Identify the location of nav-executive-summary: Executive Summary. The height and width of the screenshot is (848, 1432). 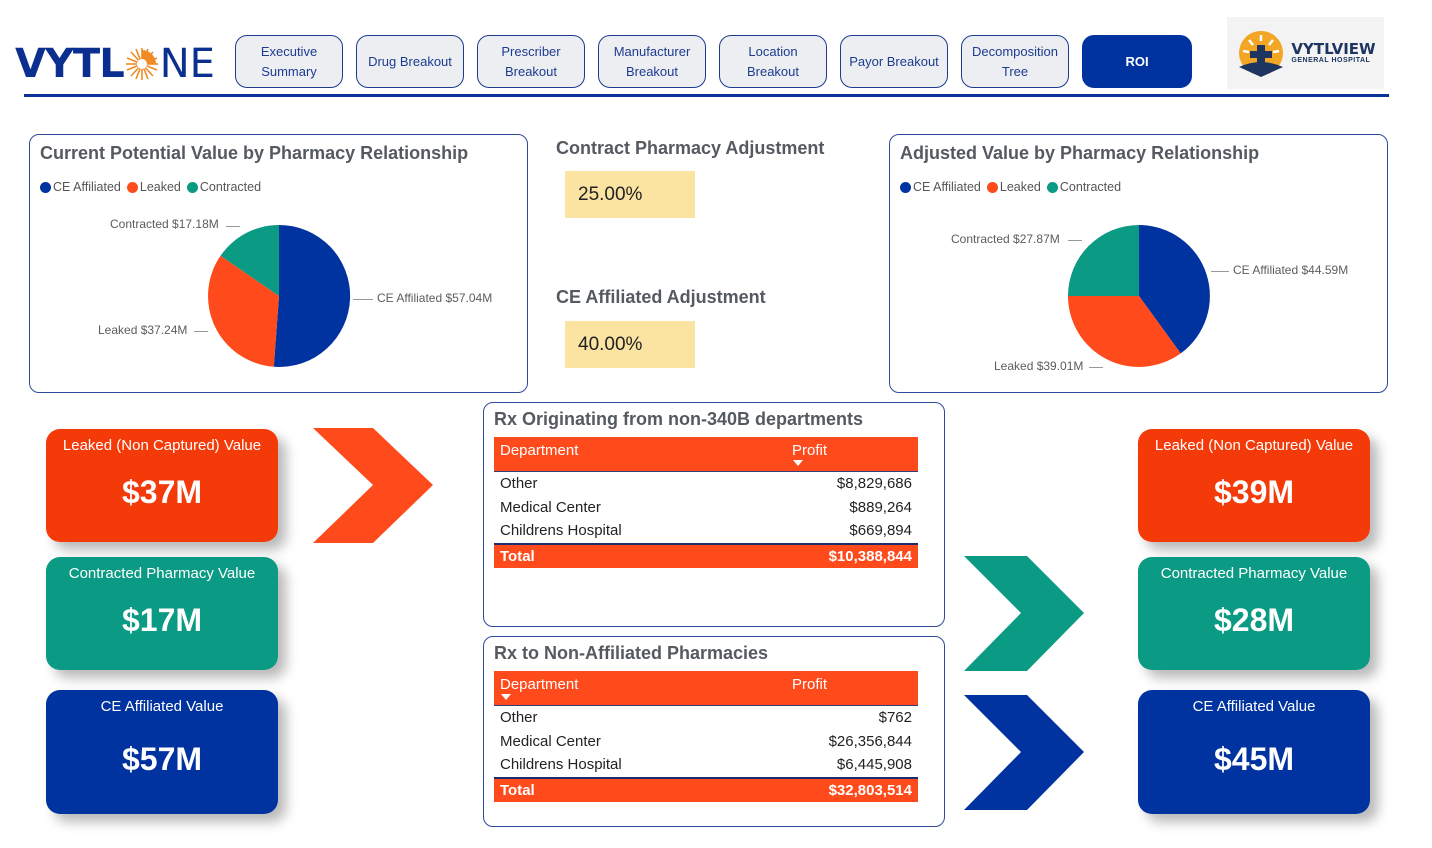
(289, 61).